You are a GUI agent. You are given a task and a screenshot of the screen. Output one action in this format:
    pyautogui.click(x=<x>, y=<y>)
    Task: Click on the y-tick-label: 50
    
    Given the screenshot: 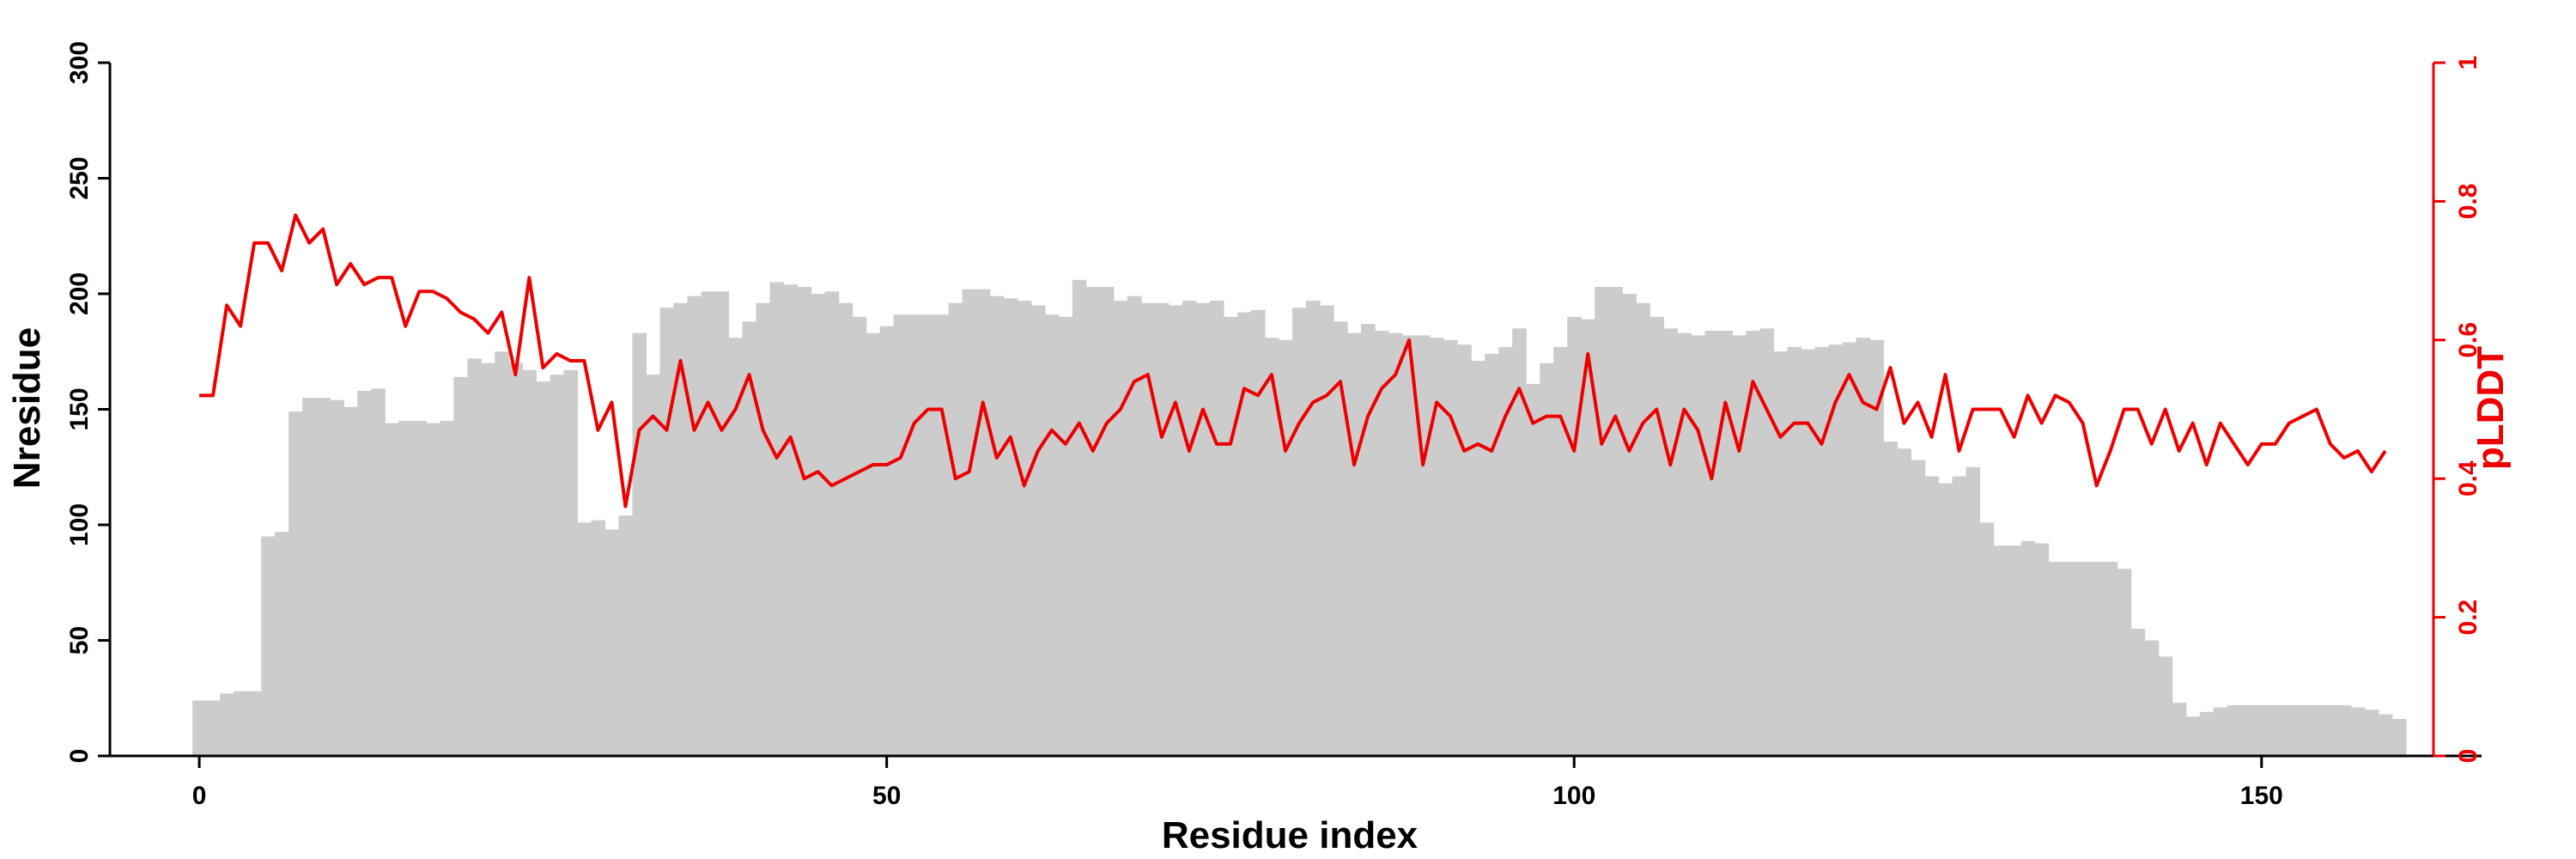 What is the action you would take?
    pyautogui.click(x=79, y=641)
    